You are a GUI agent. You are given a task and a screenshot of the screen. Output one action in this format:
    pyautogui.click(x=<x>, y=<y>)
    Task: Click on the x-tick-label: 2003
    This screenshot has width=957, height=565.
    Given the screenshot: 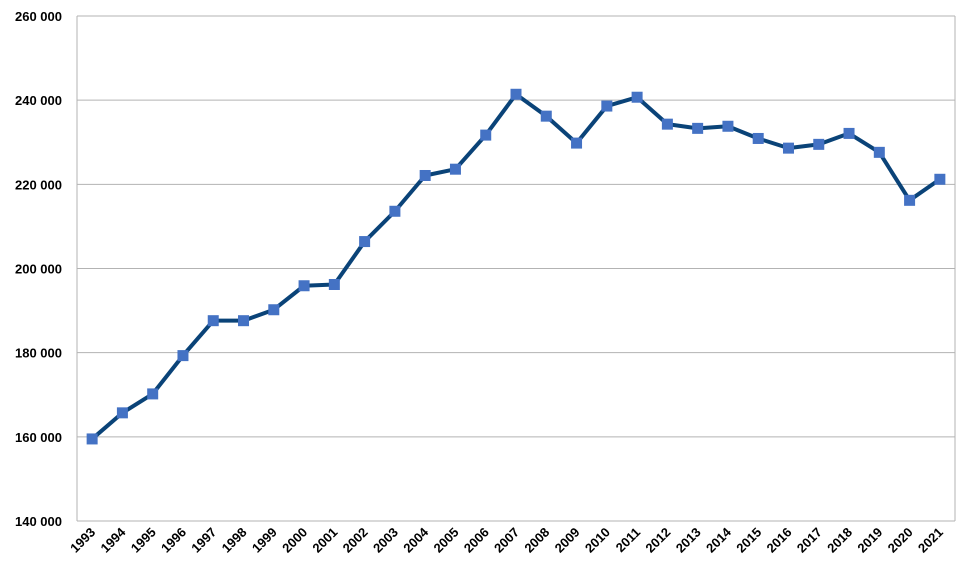 What is the action you would take?
    pyautogui.click(x=385, y=540)
    